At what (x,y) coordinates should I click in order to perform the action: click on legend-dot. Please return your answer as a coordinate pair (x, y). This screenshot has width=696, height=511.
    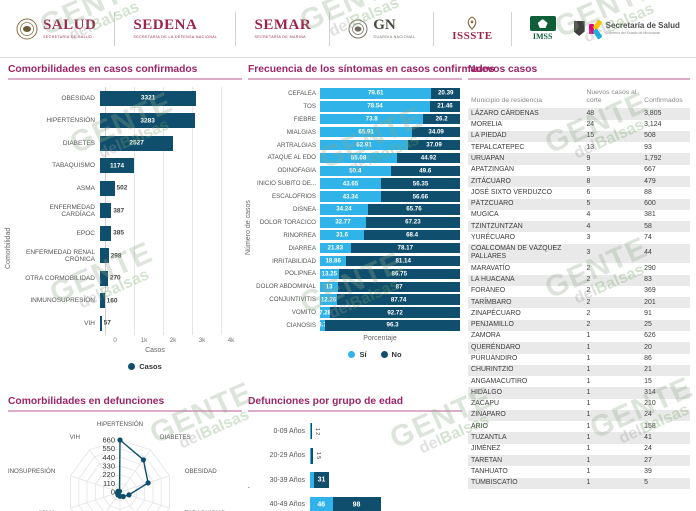
    Looking at the image, I should click on (352, 354).